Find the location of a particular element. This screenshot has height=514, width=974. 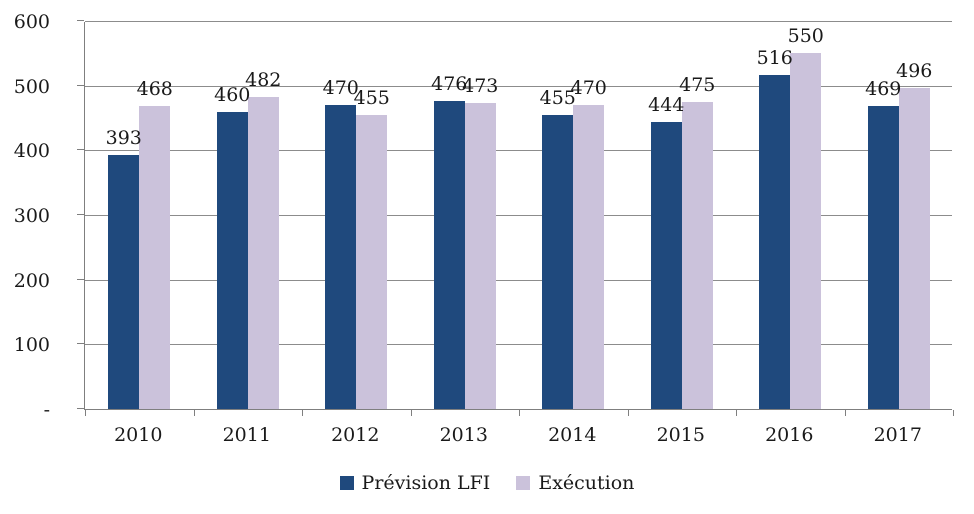

x-tick-label: 2017 is located at coordinates (897, 435).